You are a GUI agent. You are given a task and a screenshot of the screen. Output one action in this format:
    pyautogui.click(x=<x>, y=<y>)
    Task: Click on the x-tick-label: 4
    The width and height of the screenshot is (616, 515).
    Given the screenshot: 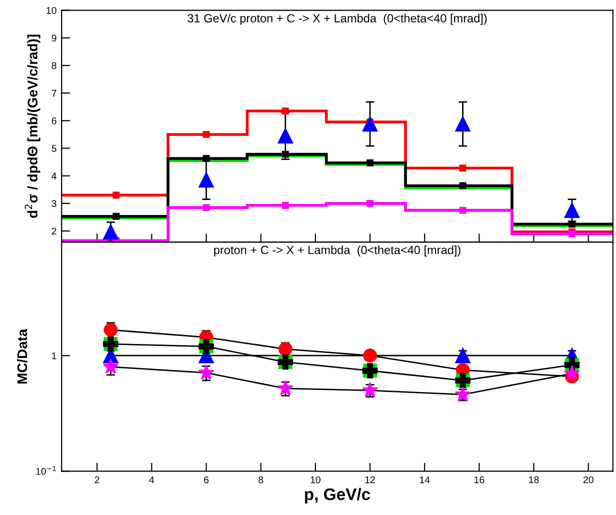 What is the action you would take?
    pyautogui.click(x=151, y=480)
    